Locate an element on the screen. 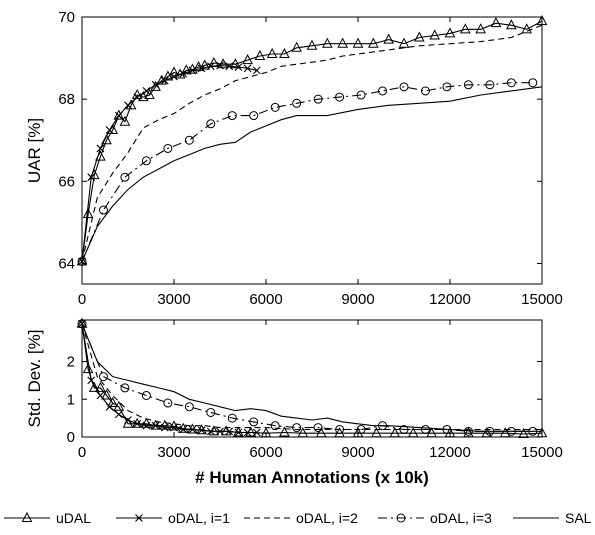 The width and height of the screenshot is (595, 535). legend-label: oDAL, i=3 is located at coordinates (461, 518).